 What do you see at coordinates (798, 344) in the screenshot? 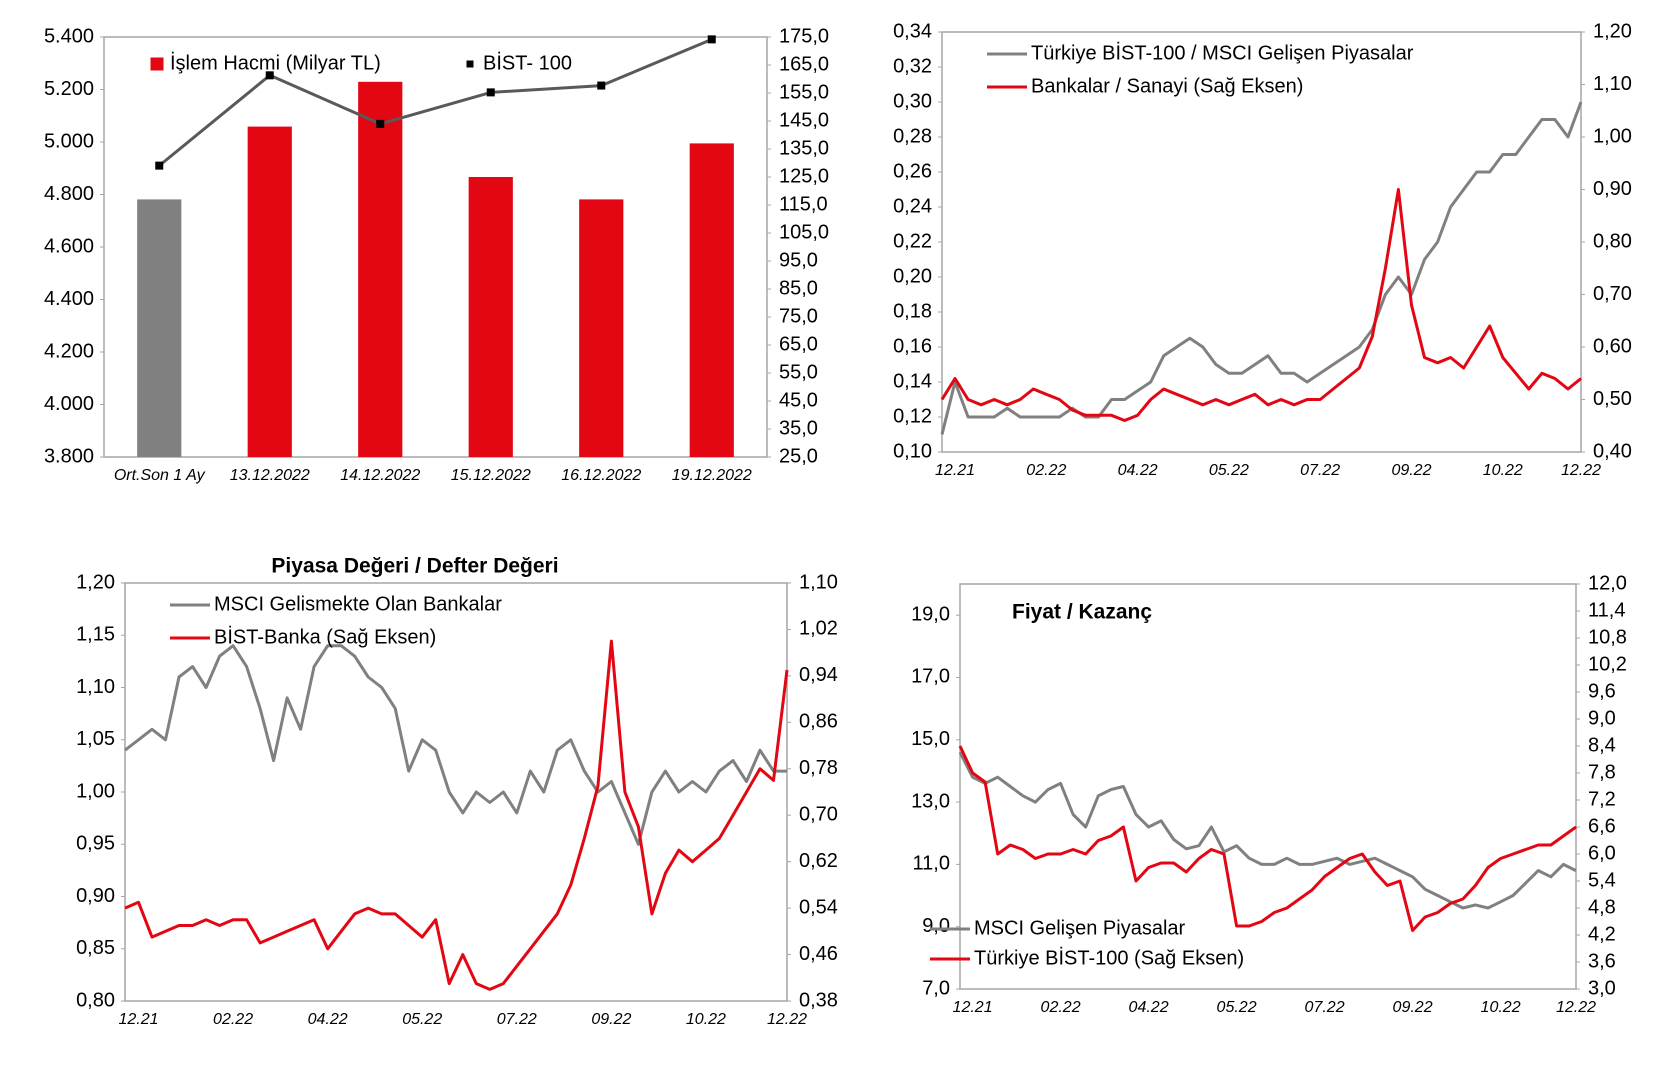
I see `y2-tick-label: 65,0` at bounding box center [798, 344].